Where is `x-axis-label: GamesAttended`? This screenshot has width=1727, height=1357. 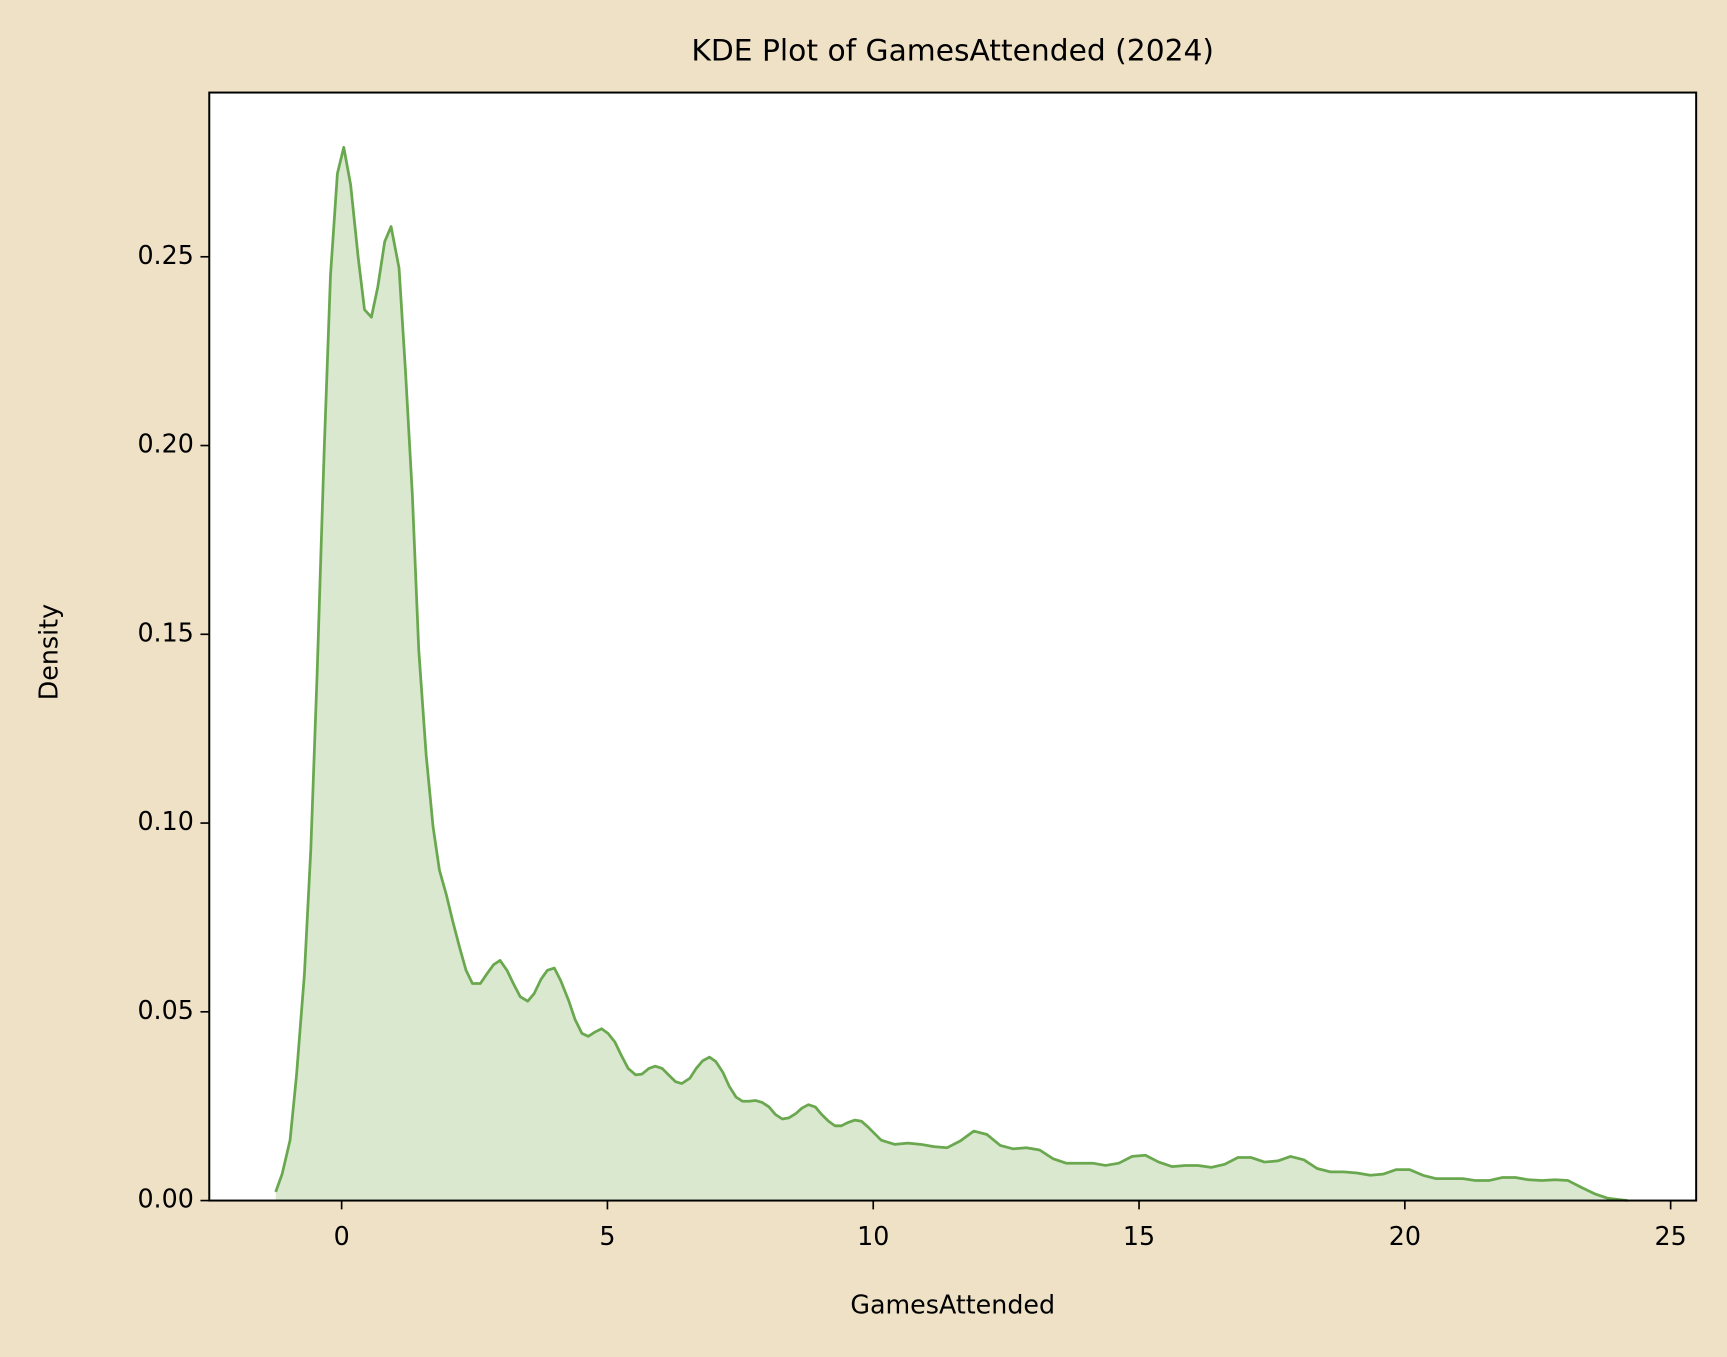 x-axis-label: GamesAttended is located at coordinates (952, 1304).